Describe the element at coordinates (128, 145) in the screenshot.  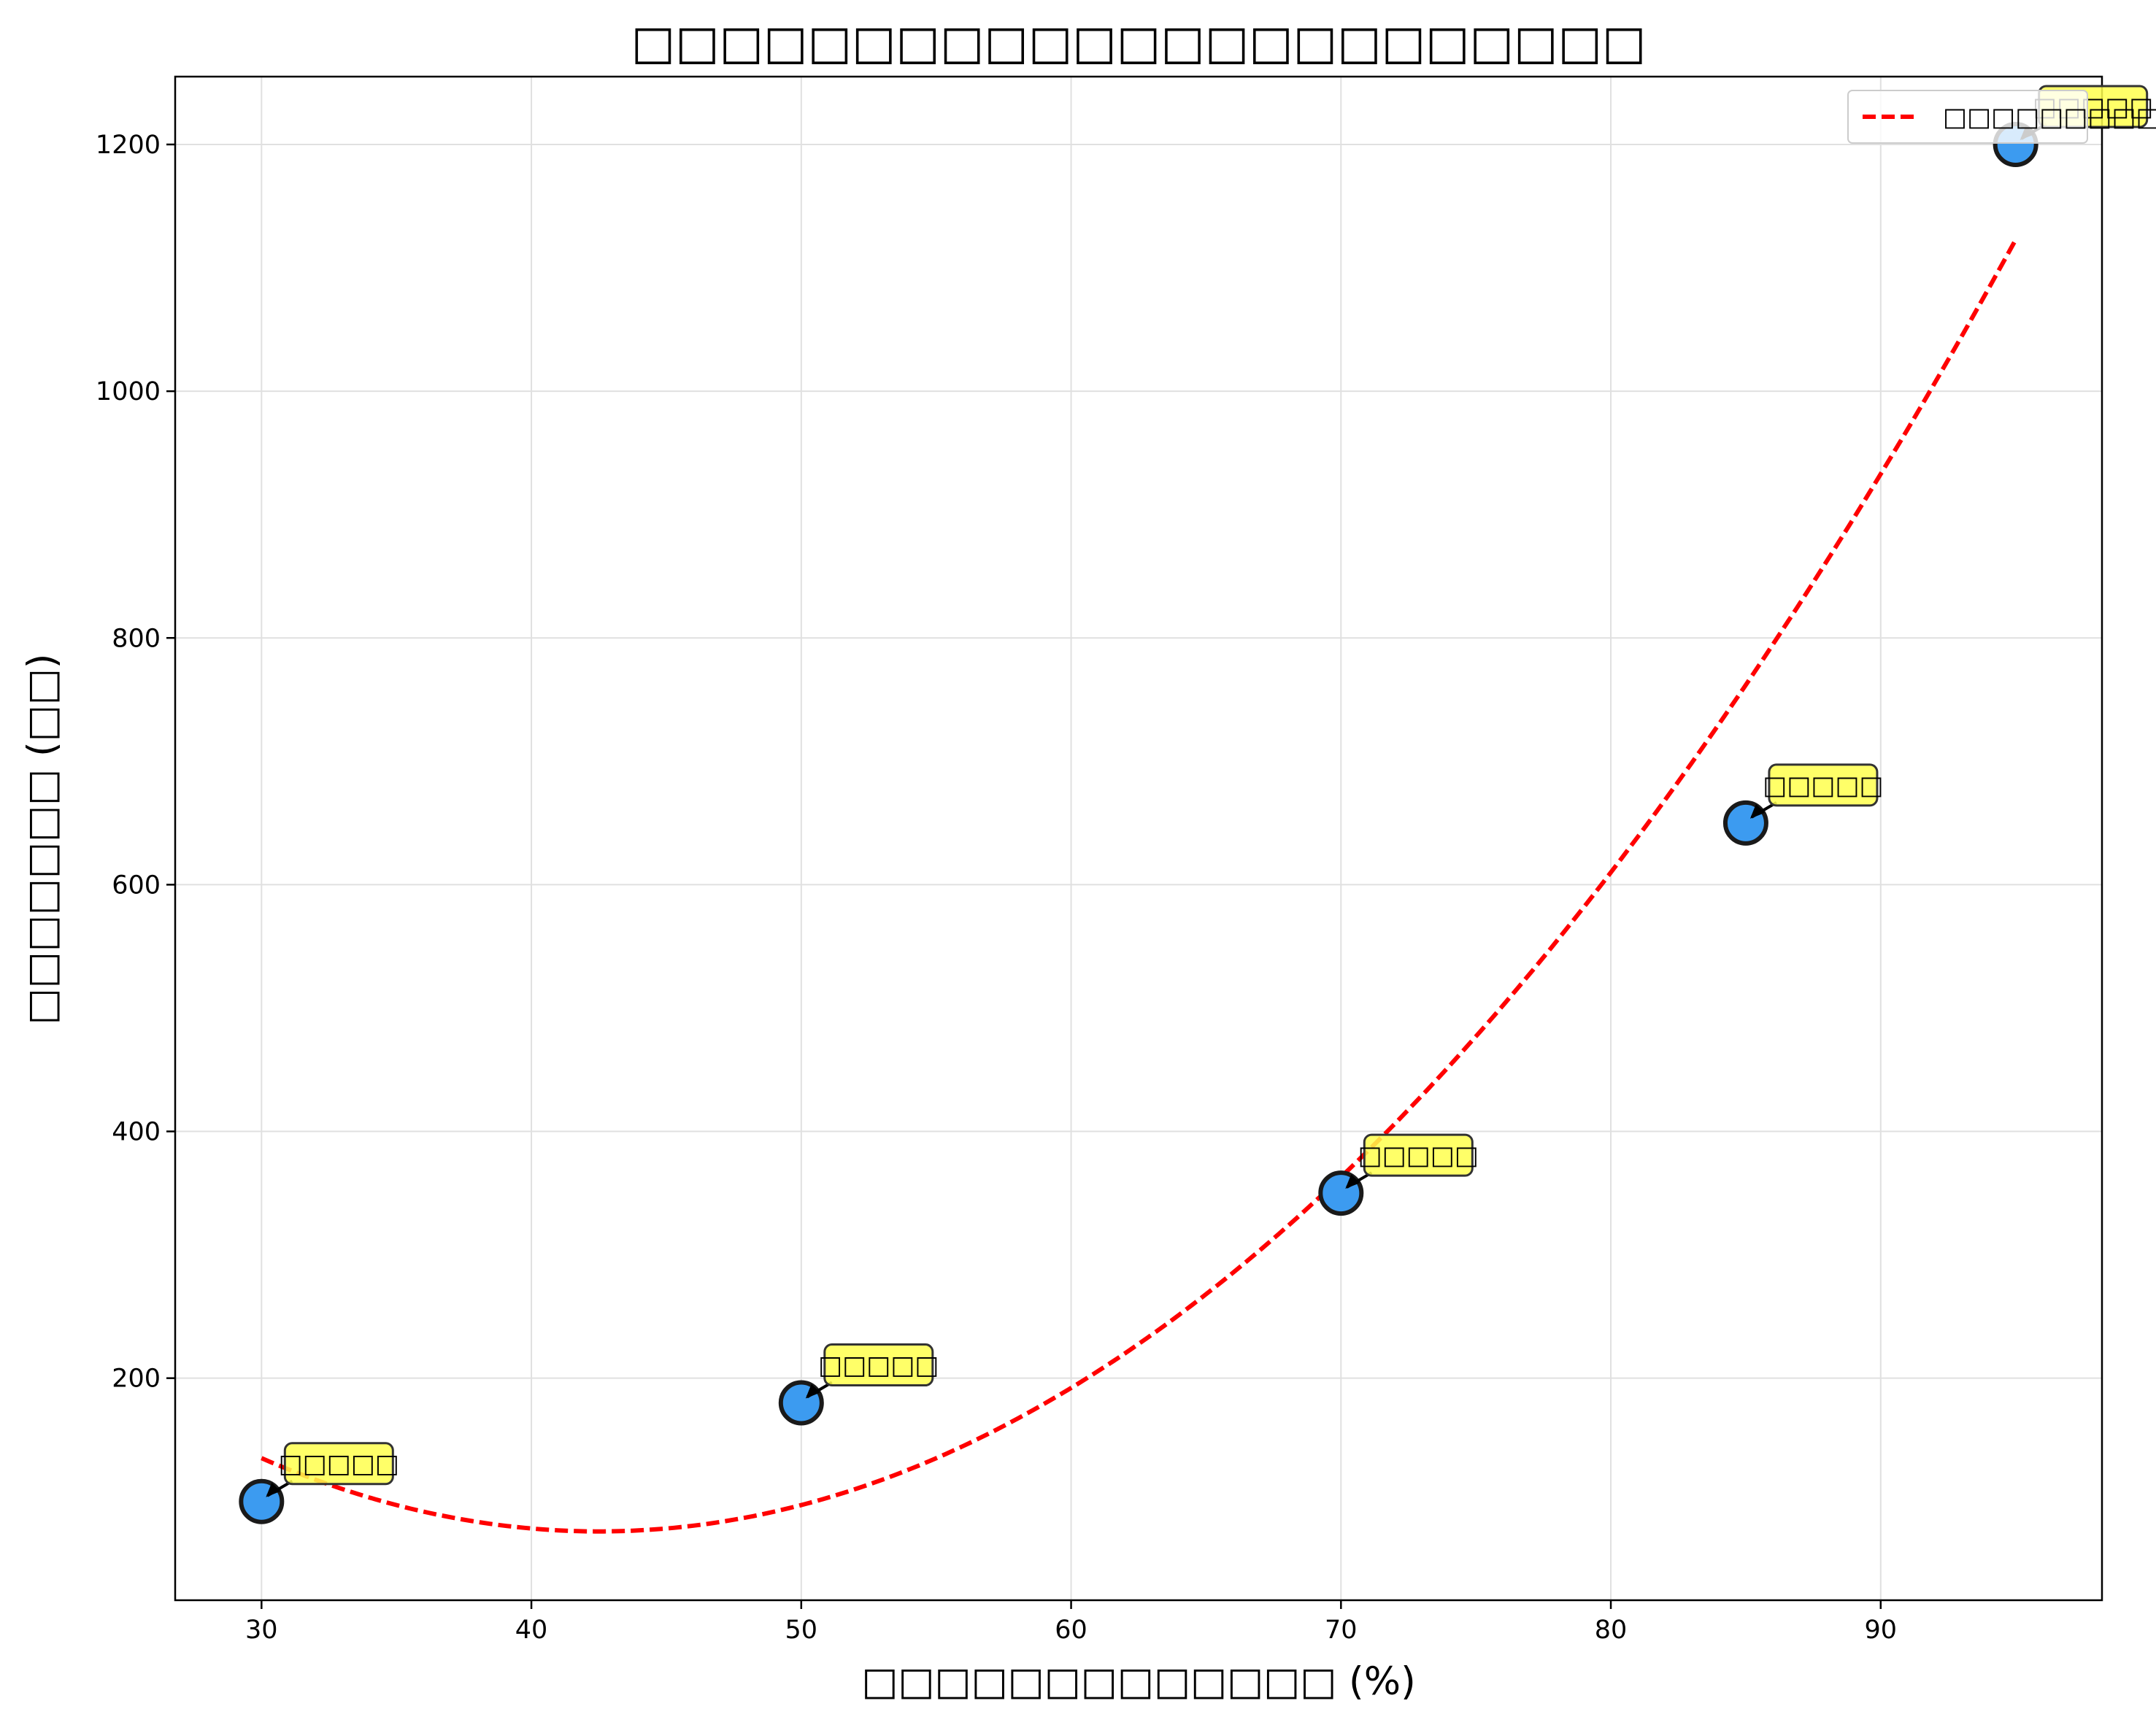
I see `y-tick-label: 1200` at that location.